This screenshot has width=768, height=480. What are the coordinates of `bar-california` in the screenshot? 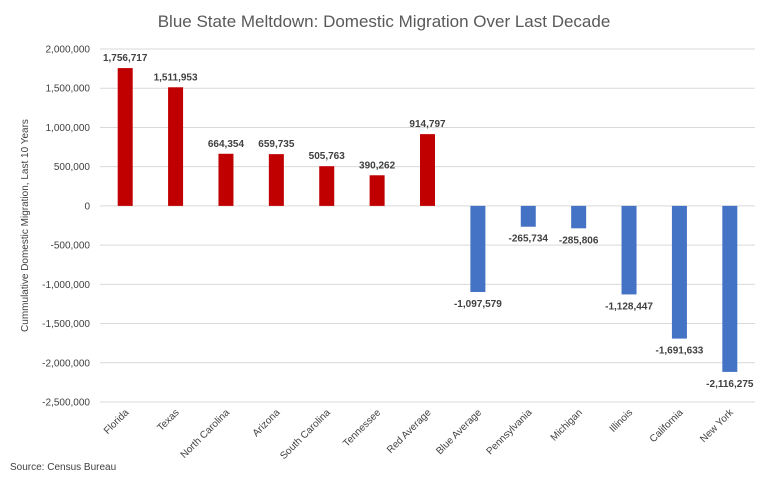 It's located at (679, 272).